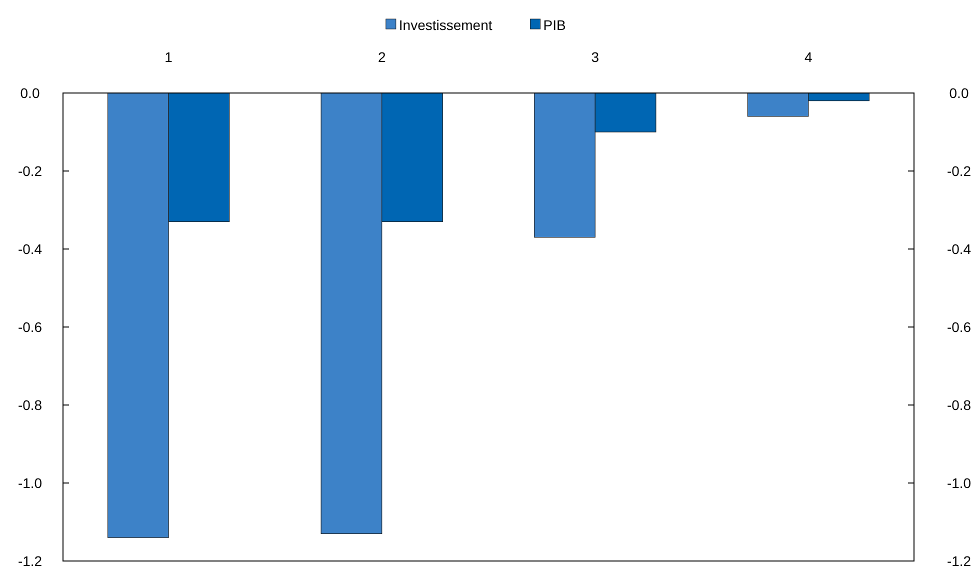  What do you see at coordinates (808, 57) in the screenshot?
I see `x-tick-label: 4` at bounding box center [808, 57].